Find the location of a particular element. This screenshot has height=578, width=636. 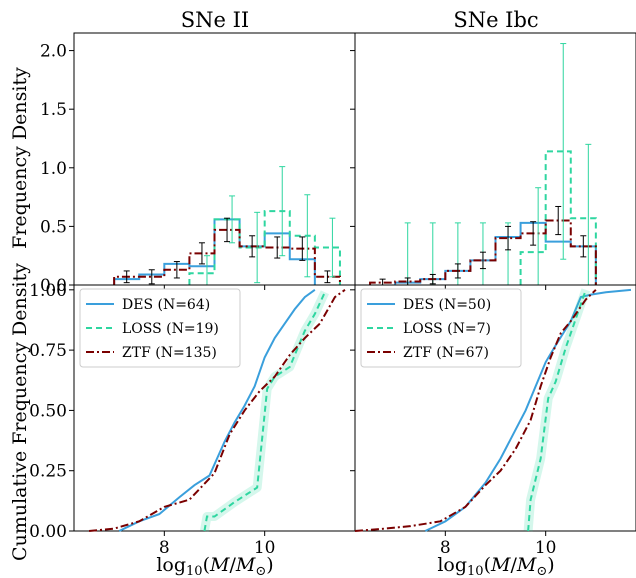

sne-ibc-cdf-legend is located at coordinates (441, 328).